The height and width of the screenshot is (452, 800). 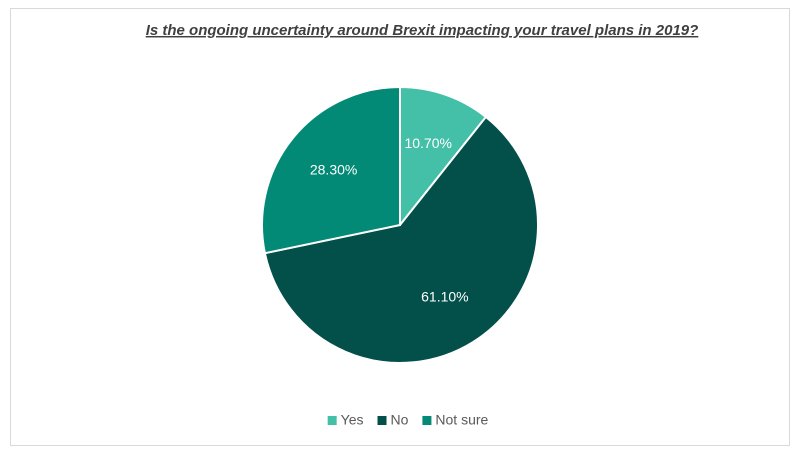 What do you see at coordinates (461, 420) in the screenshot?
I see `legend-label: Not sure` at bounding box center [461, 420].